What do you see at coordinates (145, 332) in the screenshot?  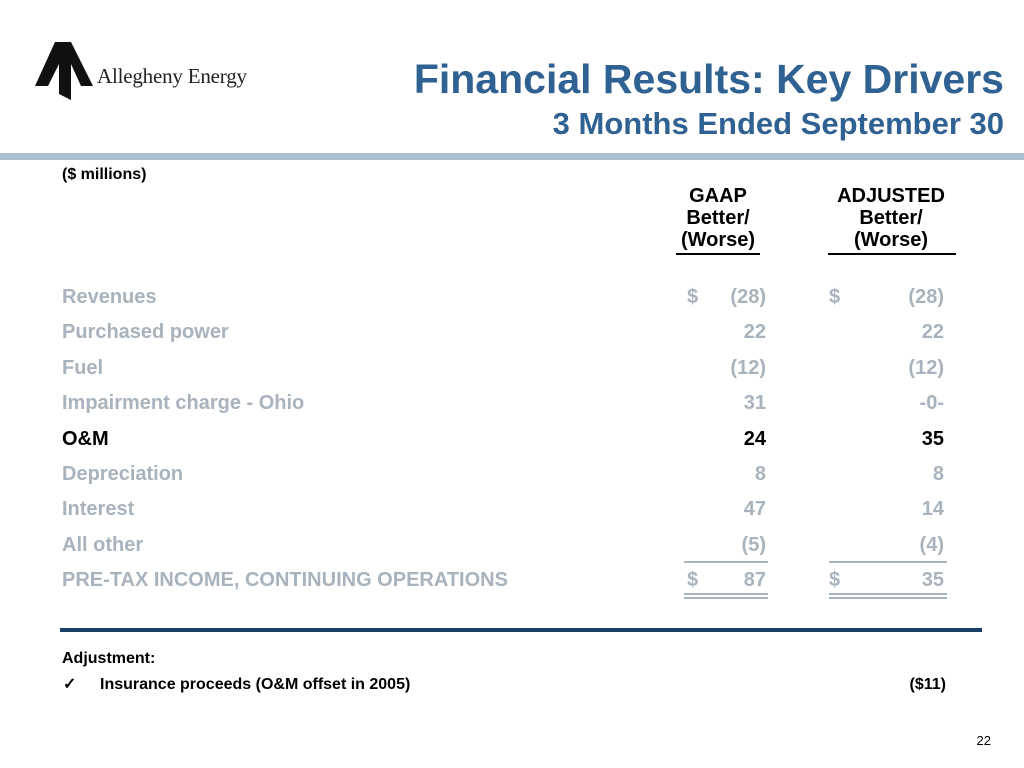 I see `row-label: Purchased power` at bounding box center [145, 332].